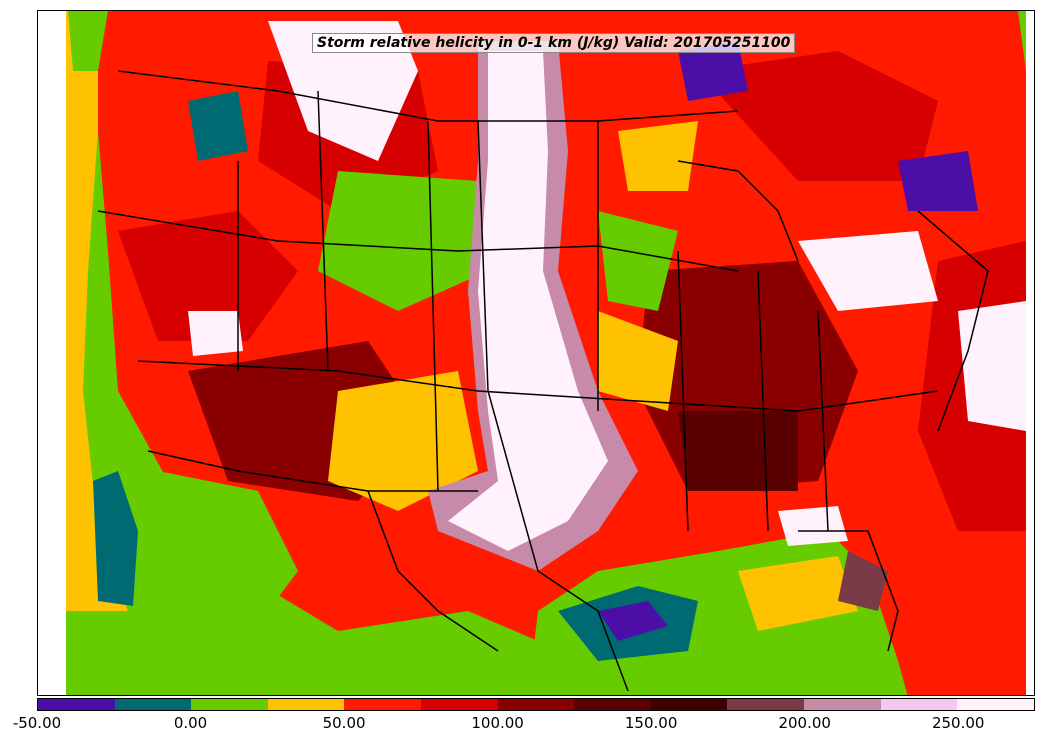 The image size is (1044, 745). I want to click on colorbar-tick-label: 50.00, so click(344, 723).